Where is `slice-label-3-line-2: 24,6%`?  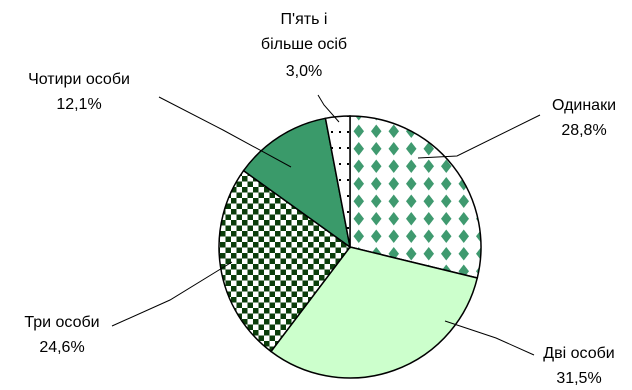
slice-label-3-line-2: 24,6% is located at coordinates (61, 347).